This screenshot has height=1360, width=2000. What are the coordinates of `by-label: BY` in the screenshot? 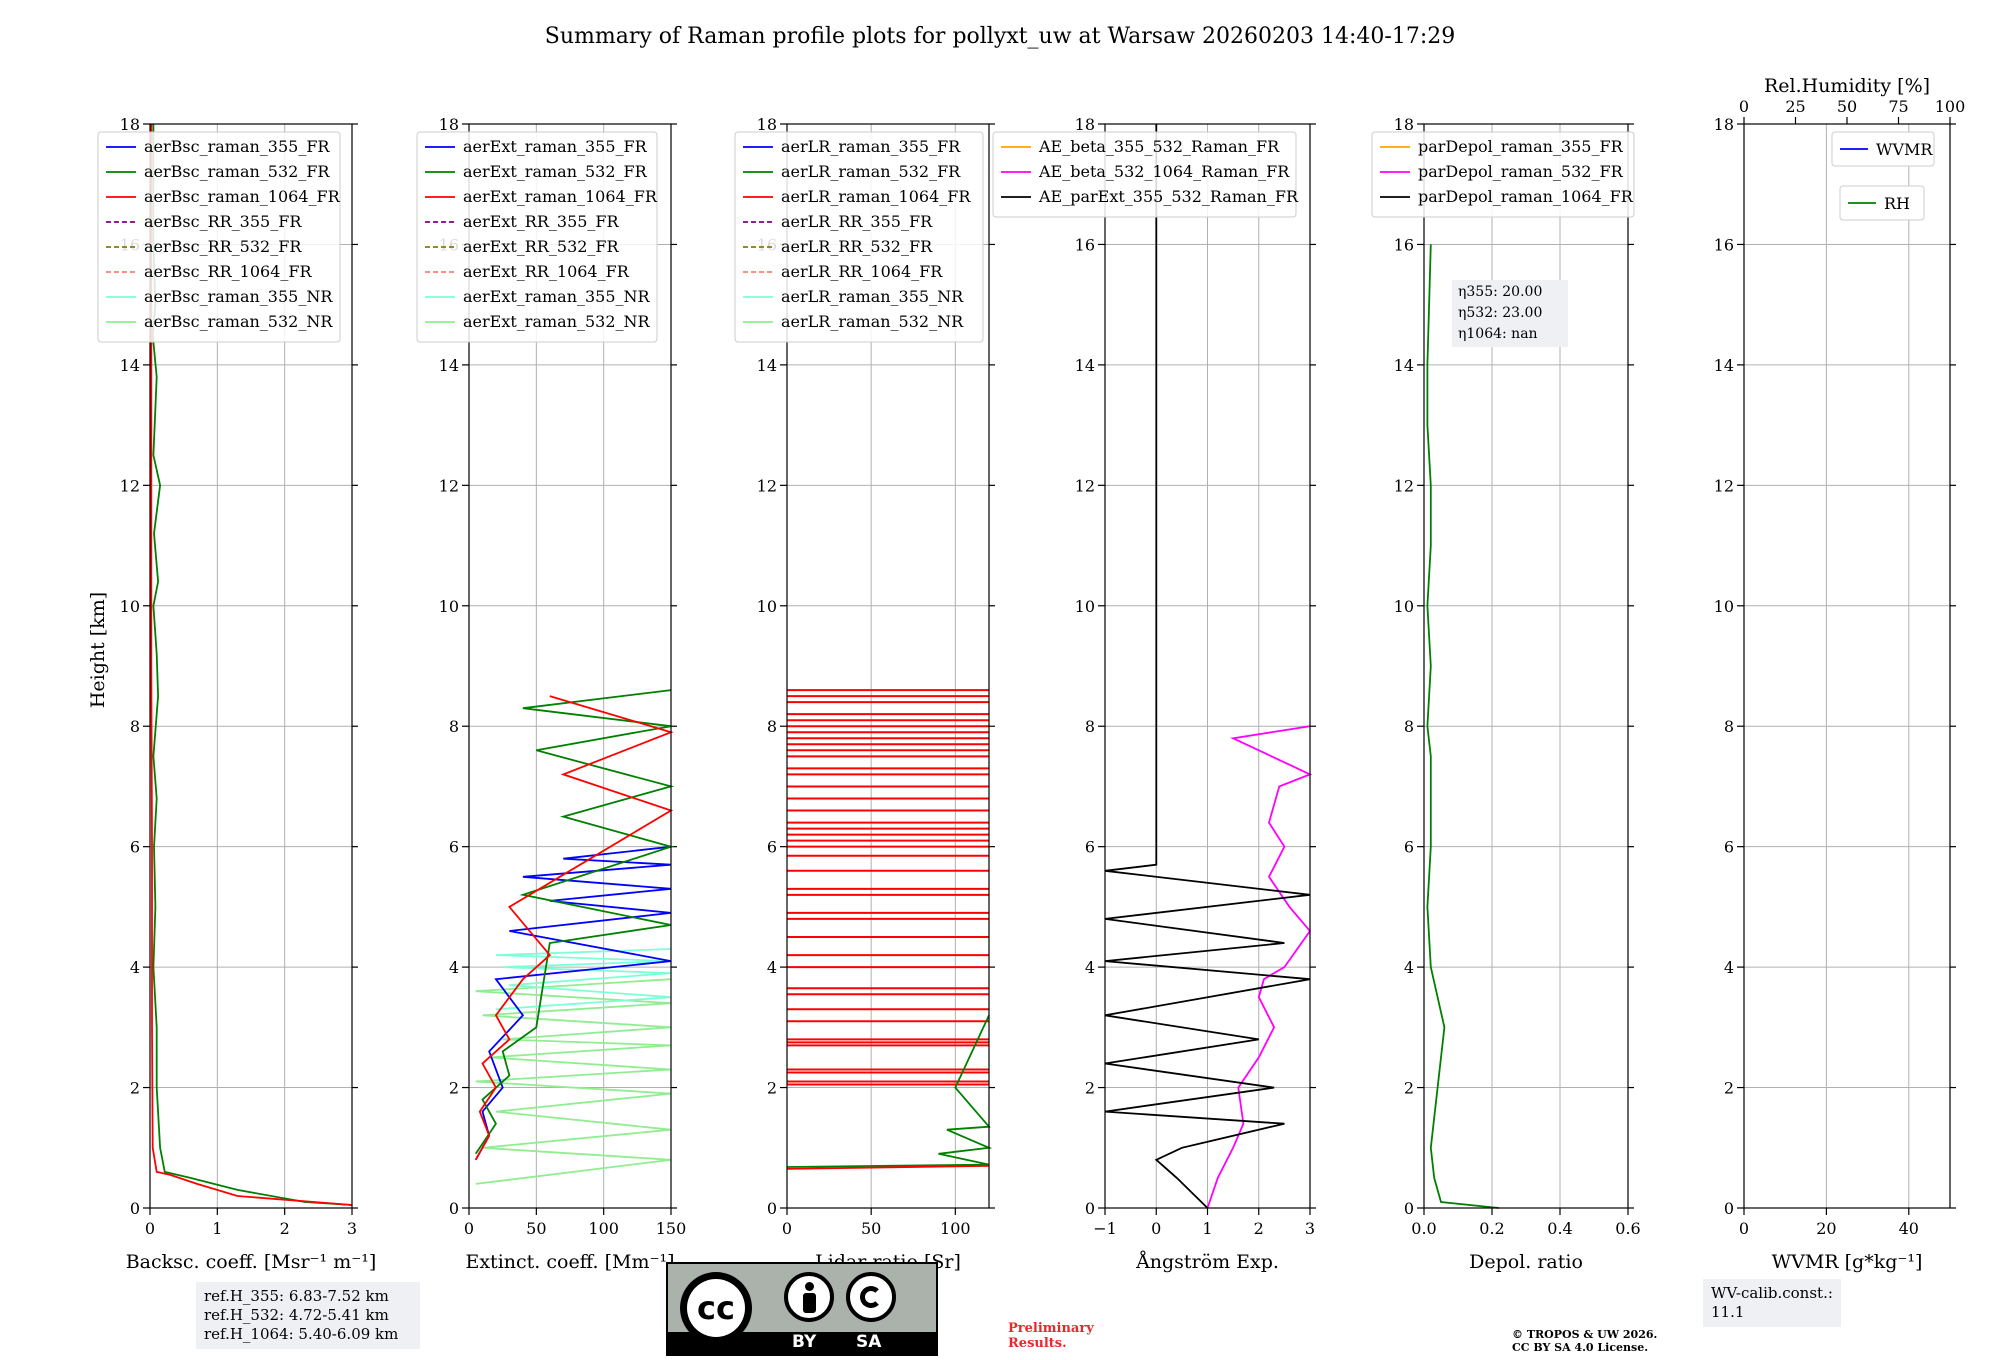 It's located at (804, 1342).